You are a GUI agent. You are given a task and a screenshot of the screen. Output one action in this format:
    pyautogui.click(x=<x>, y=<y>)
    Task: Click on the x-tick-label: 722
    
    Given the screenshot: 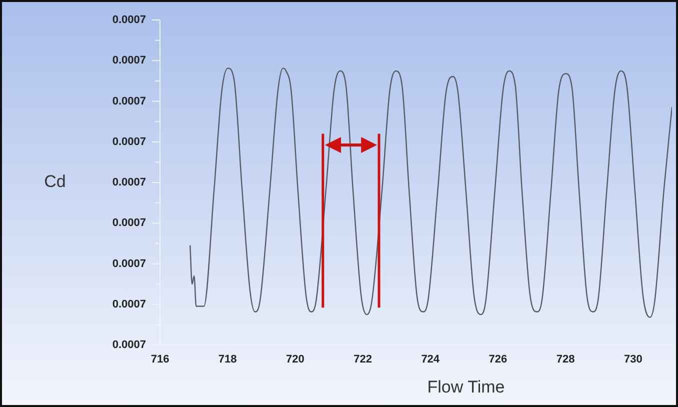 What is the action you would take?
    pyautogui.click(x=363, y=360)
    